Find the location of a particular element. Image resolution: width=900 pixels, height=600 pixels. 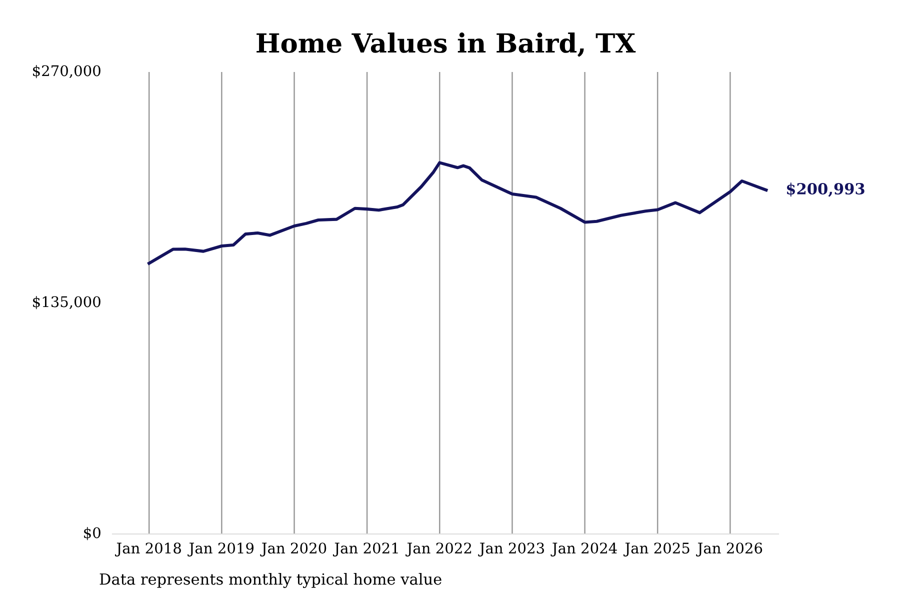

x-tick-label: Jan 2024 is located at coordinates (583, 549).